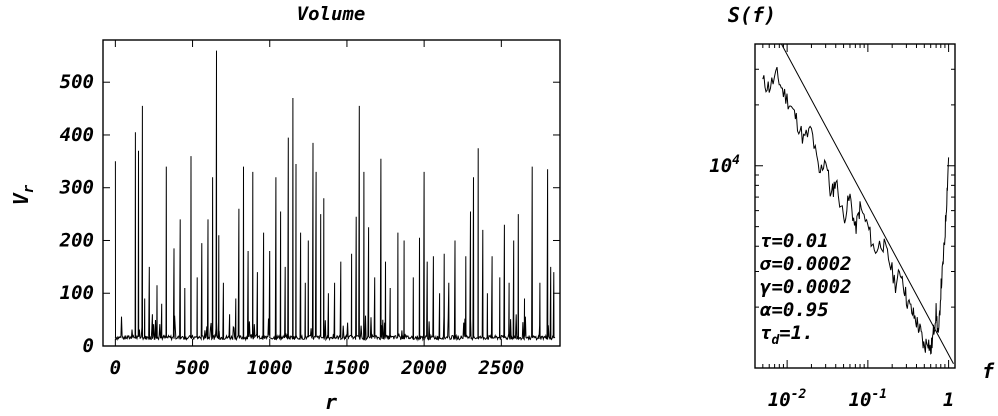 The width and height of the screenshot is (998, 416). Describe the element at coordinates (29, 188) in the screenshot. I see `volume-y-label-sub: r` at that location.